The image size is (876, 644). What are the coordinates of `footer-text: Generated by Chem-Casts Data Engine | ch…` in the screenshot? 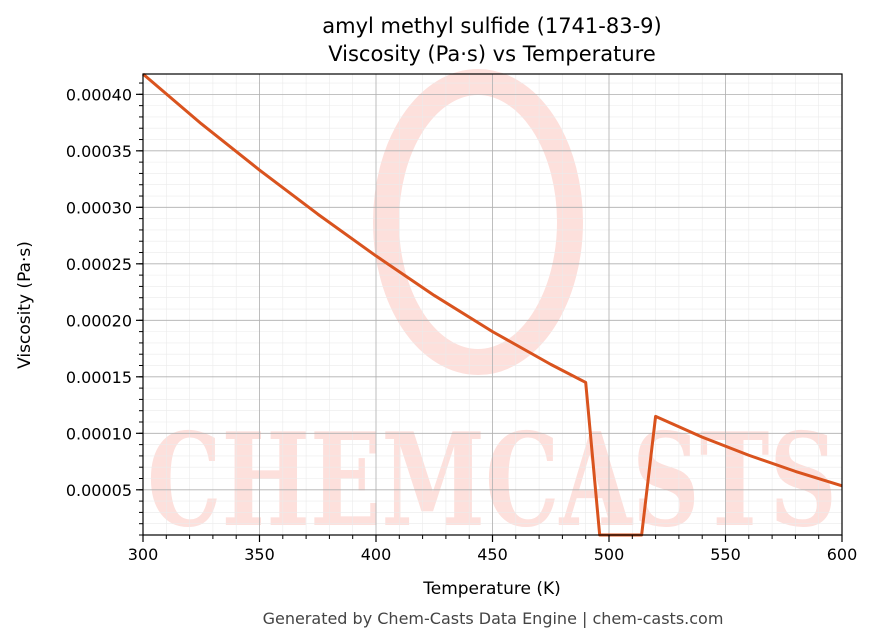 It's located at (493, 618).